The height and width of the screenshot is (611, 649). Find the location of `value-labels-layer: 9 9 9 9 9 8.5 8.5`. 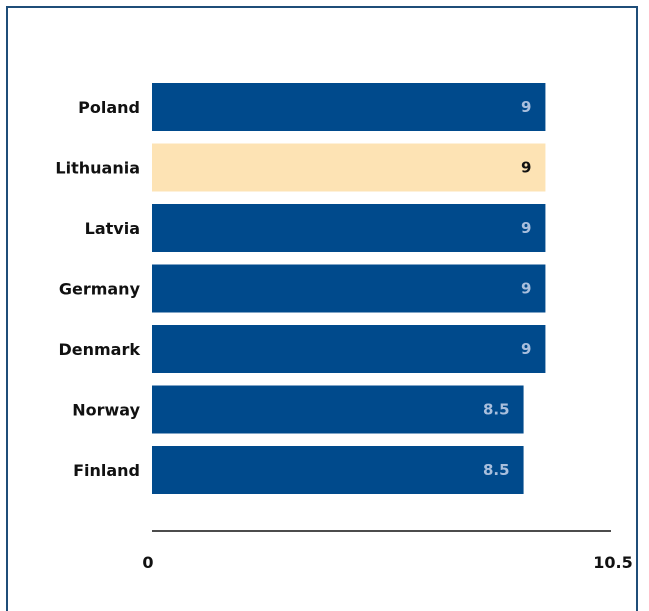

value-labels-layer: 9 9 9 9 9 8.5 8.5 is located at coordinates (507, 288).